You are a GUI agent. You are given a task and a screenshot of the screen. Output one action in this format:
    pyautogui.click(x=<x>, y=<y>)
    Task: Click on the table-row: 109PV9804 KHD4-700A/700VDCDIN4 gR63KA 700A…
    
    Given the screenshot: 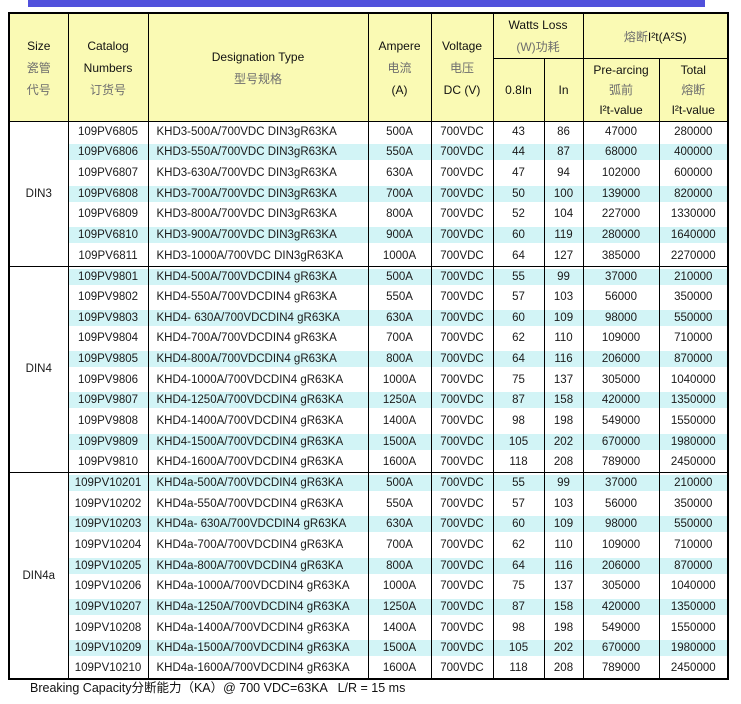 What is the action you would take?
    pyautogui.click(x=369, y=338)
    